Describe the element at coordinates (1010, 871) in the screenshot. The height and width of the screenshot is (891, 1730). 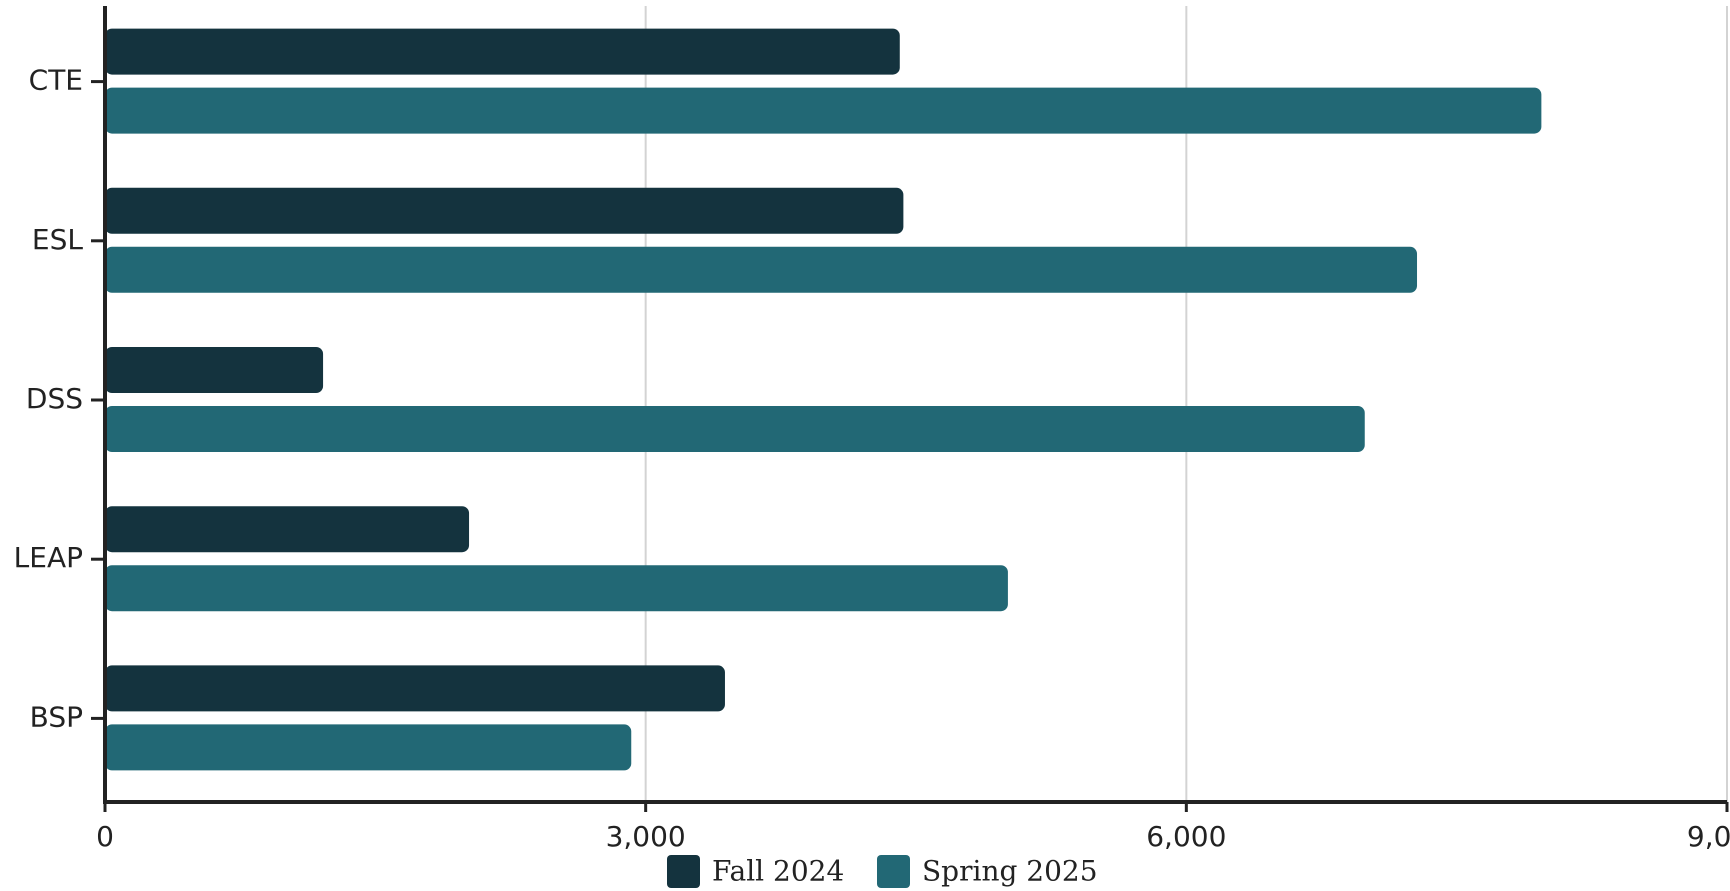
I see `legend-label: Spring 2025` at that location.